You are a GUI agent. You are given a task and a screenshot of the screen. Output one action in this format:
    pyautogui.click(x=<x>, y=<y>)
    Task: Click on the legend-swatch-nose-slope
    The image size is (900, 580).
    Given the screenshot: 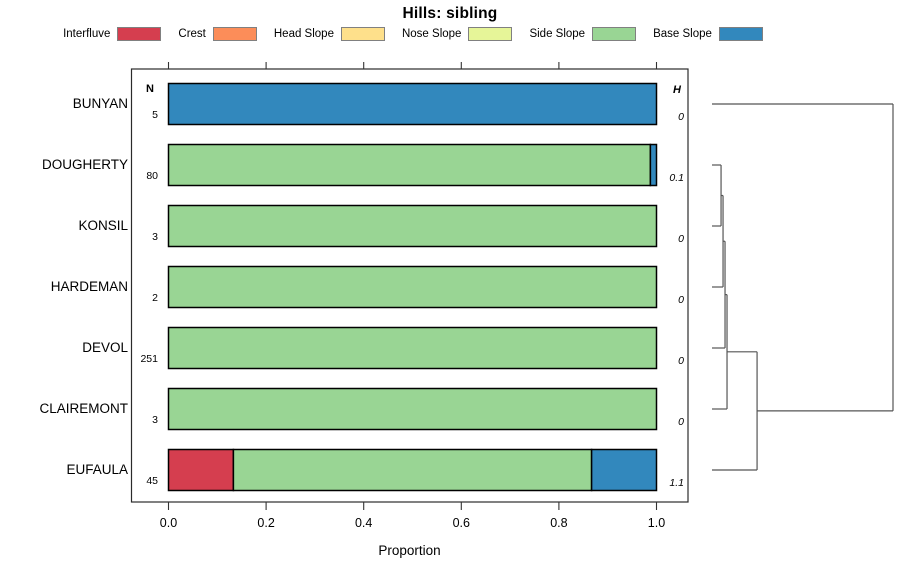 What is the action you would take?
    pyautogui.click(x=490, y=33)
    